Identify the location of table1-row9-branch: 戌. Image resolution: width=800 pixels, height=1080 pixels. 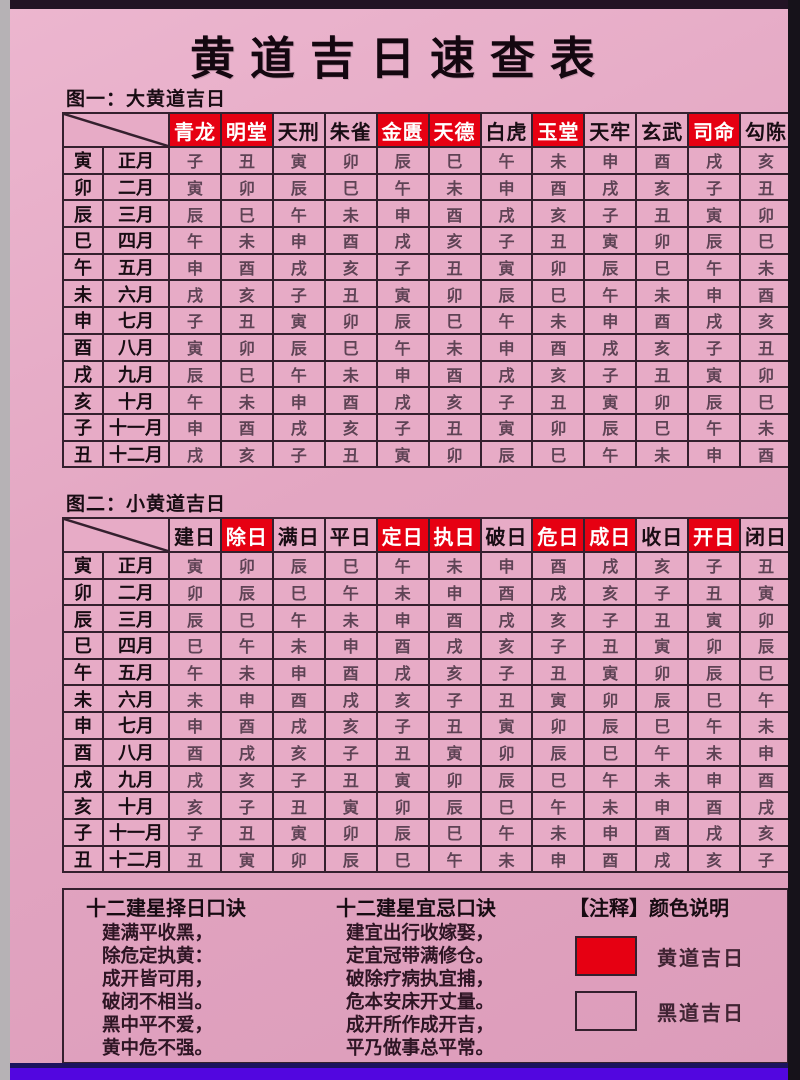
(83, 374).